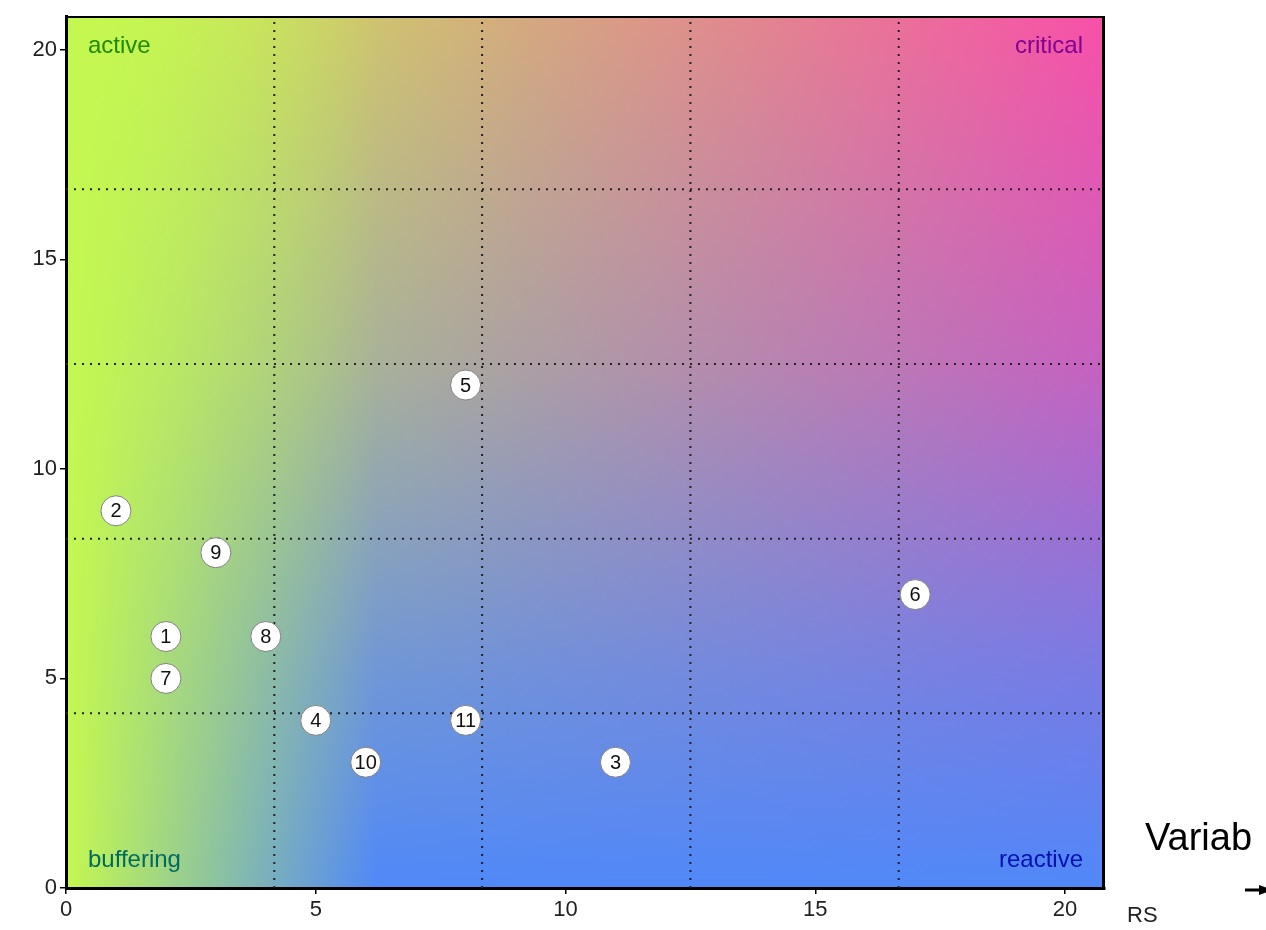 Image resolution: width=1266 pixels, height=930 pixels. I want to click on annotation: 2, so click(116, 510).